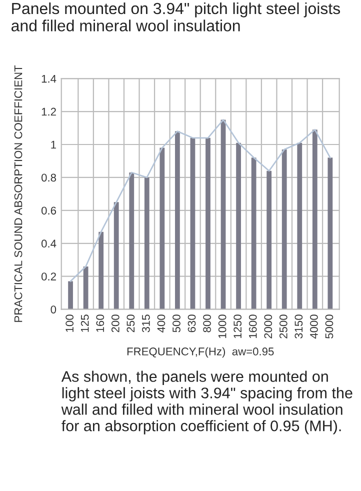  What do you see at coordinates (298, 326) in the screenshot?
I see `x-tick-label: 3150` at bounding box center [298, 326].